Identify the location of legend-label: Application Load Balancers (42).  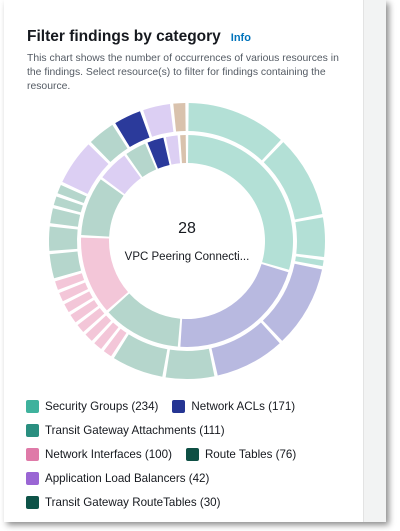
(127, 478).